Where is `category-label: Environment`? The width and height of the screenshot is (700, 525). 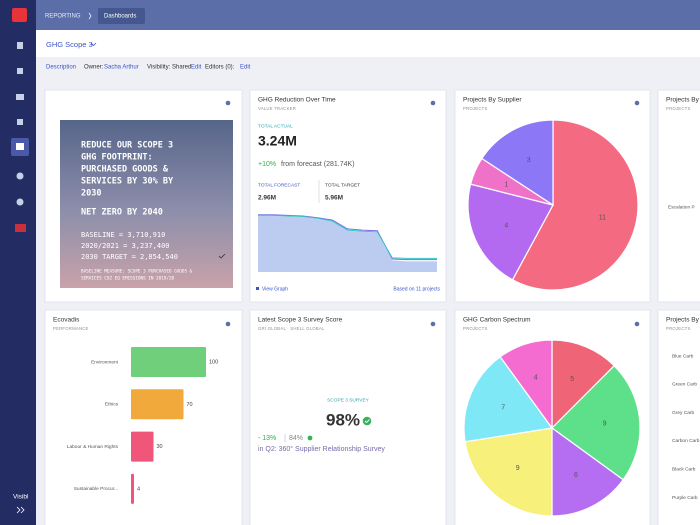
category-label: Environment is located at coordinates (105, 362).